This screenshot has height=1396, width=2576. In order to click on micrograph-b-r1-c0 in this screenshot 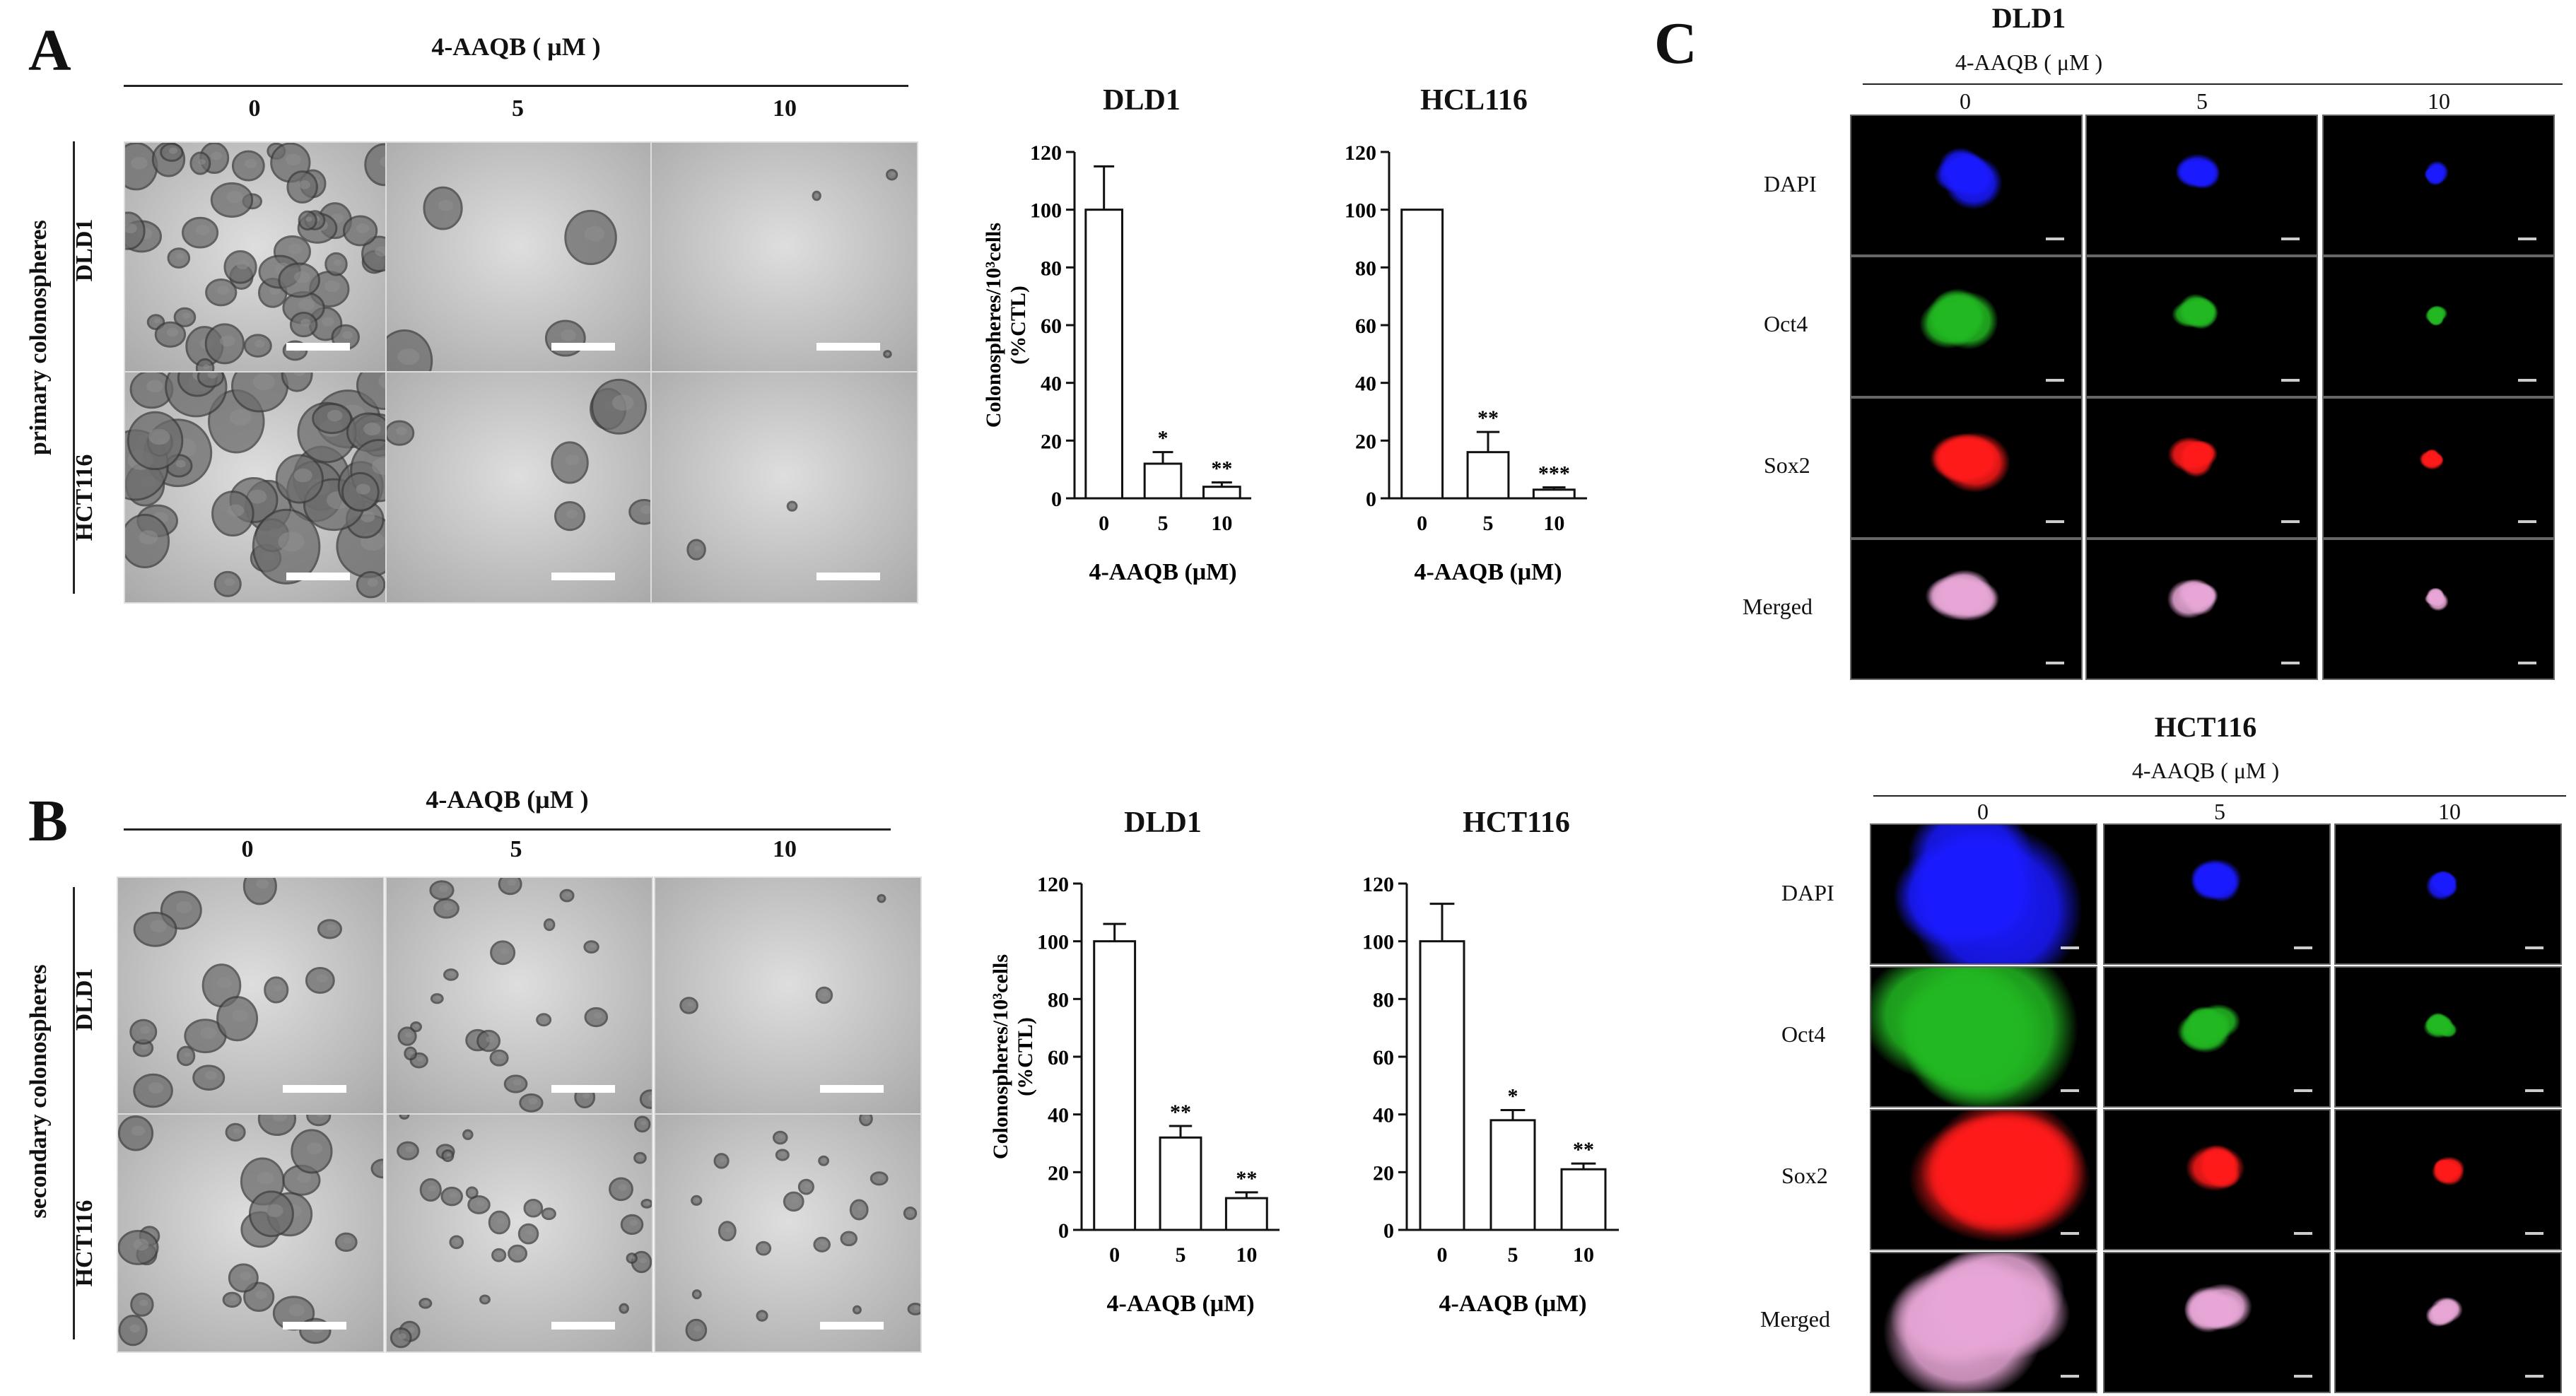, I will do `click(251, 1233)`.